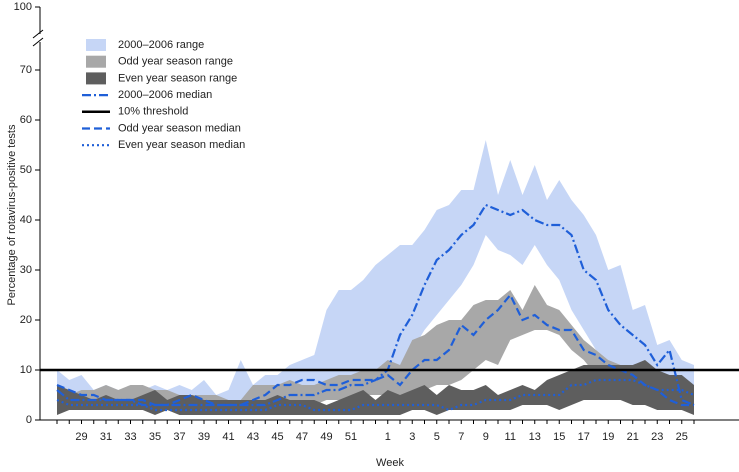 The height and width of the screenshot is (472, 739). I want to click on x-tick-label: 23, so click(657, 437).